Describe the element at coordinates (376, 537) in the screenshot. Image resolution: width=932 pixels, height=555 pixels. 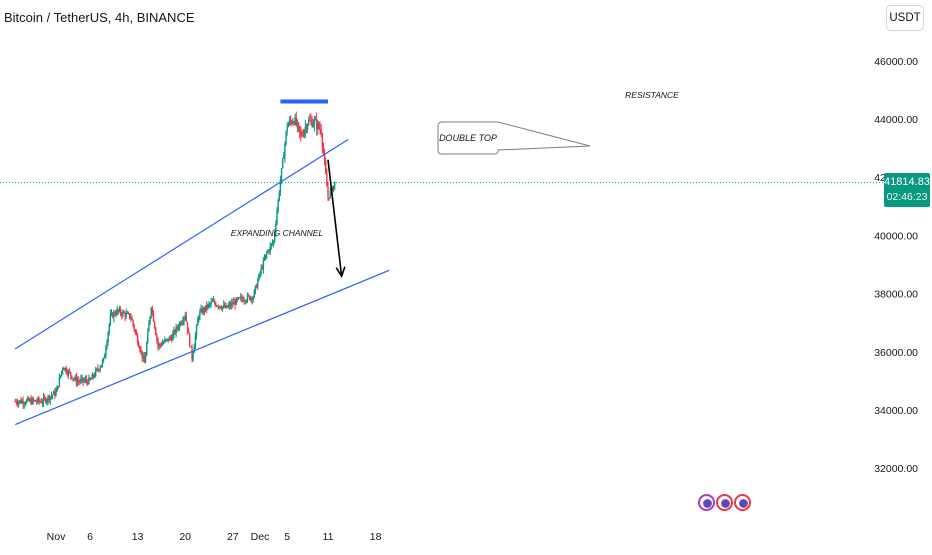
I see `x-tick-label: 18` at that location.